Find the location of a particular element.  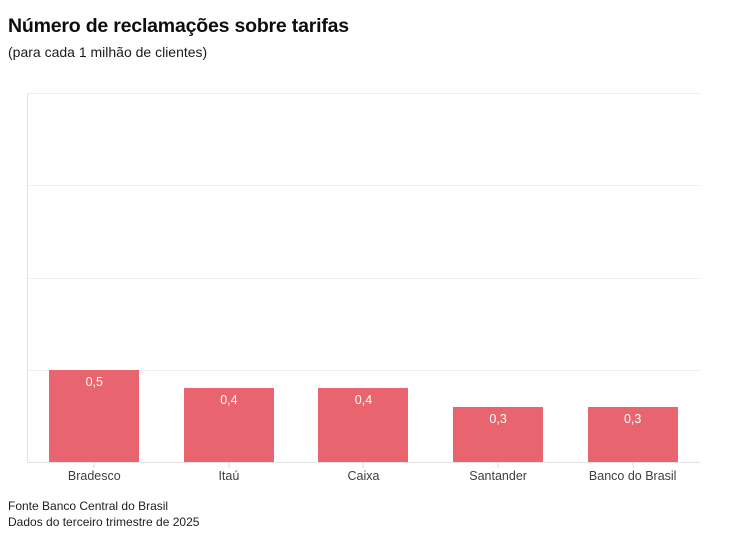

bar-banco-do-brasil: 0,3 is located at coordinates (632, 434).